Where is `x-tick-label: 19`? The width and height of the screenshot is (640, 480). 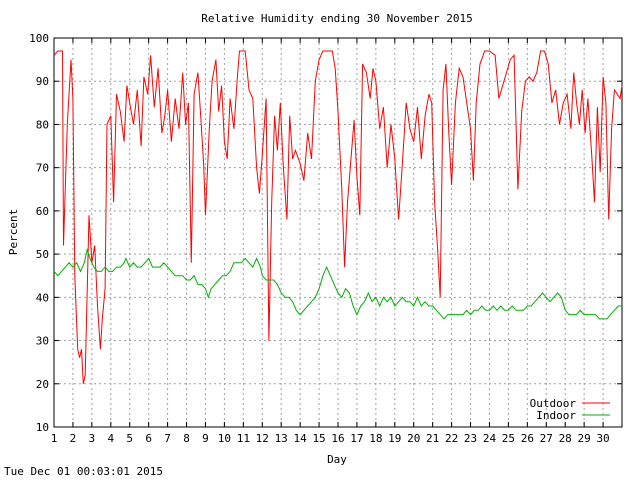
x-tick-label: 19 is located at coordinates (394, 438).